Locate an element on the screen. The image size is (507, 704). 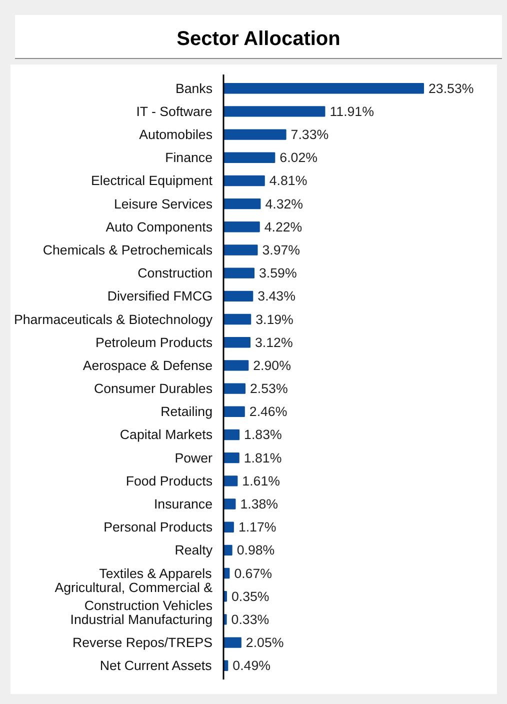
data-label: 0.67% is located at coordinates (253, 573).